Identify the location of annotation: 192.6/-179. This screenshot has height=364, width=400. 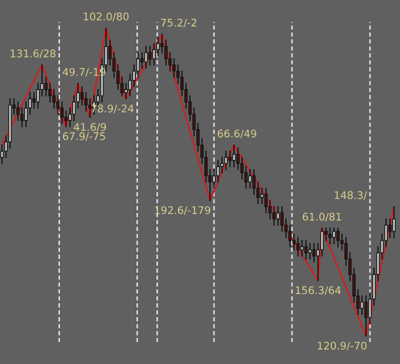
(182, 210).